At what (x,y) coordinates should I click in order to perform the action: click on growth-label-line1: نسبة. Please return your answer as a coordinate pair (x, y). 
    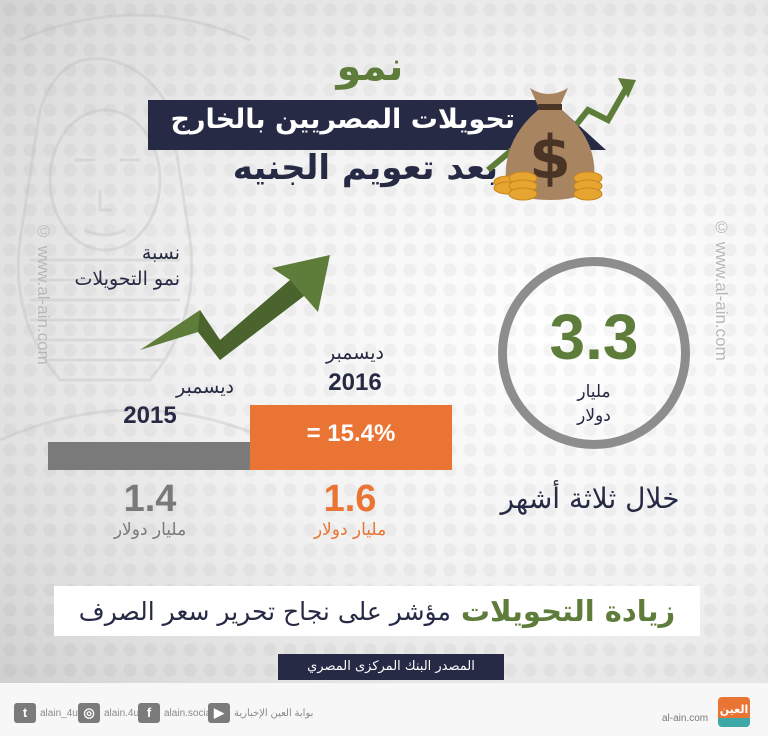
    Looking at the image, I should click on (160, 253).